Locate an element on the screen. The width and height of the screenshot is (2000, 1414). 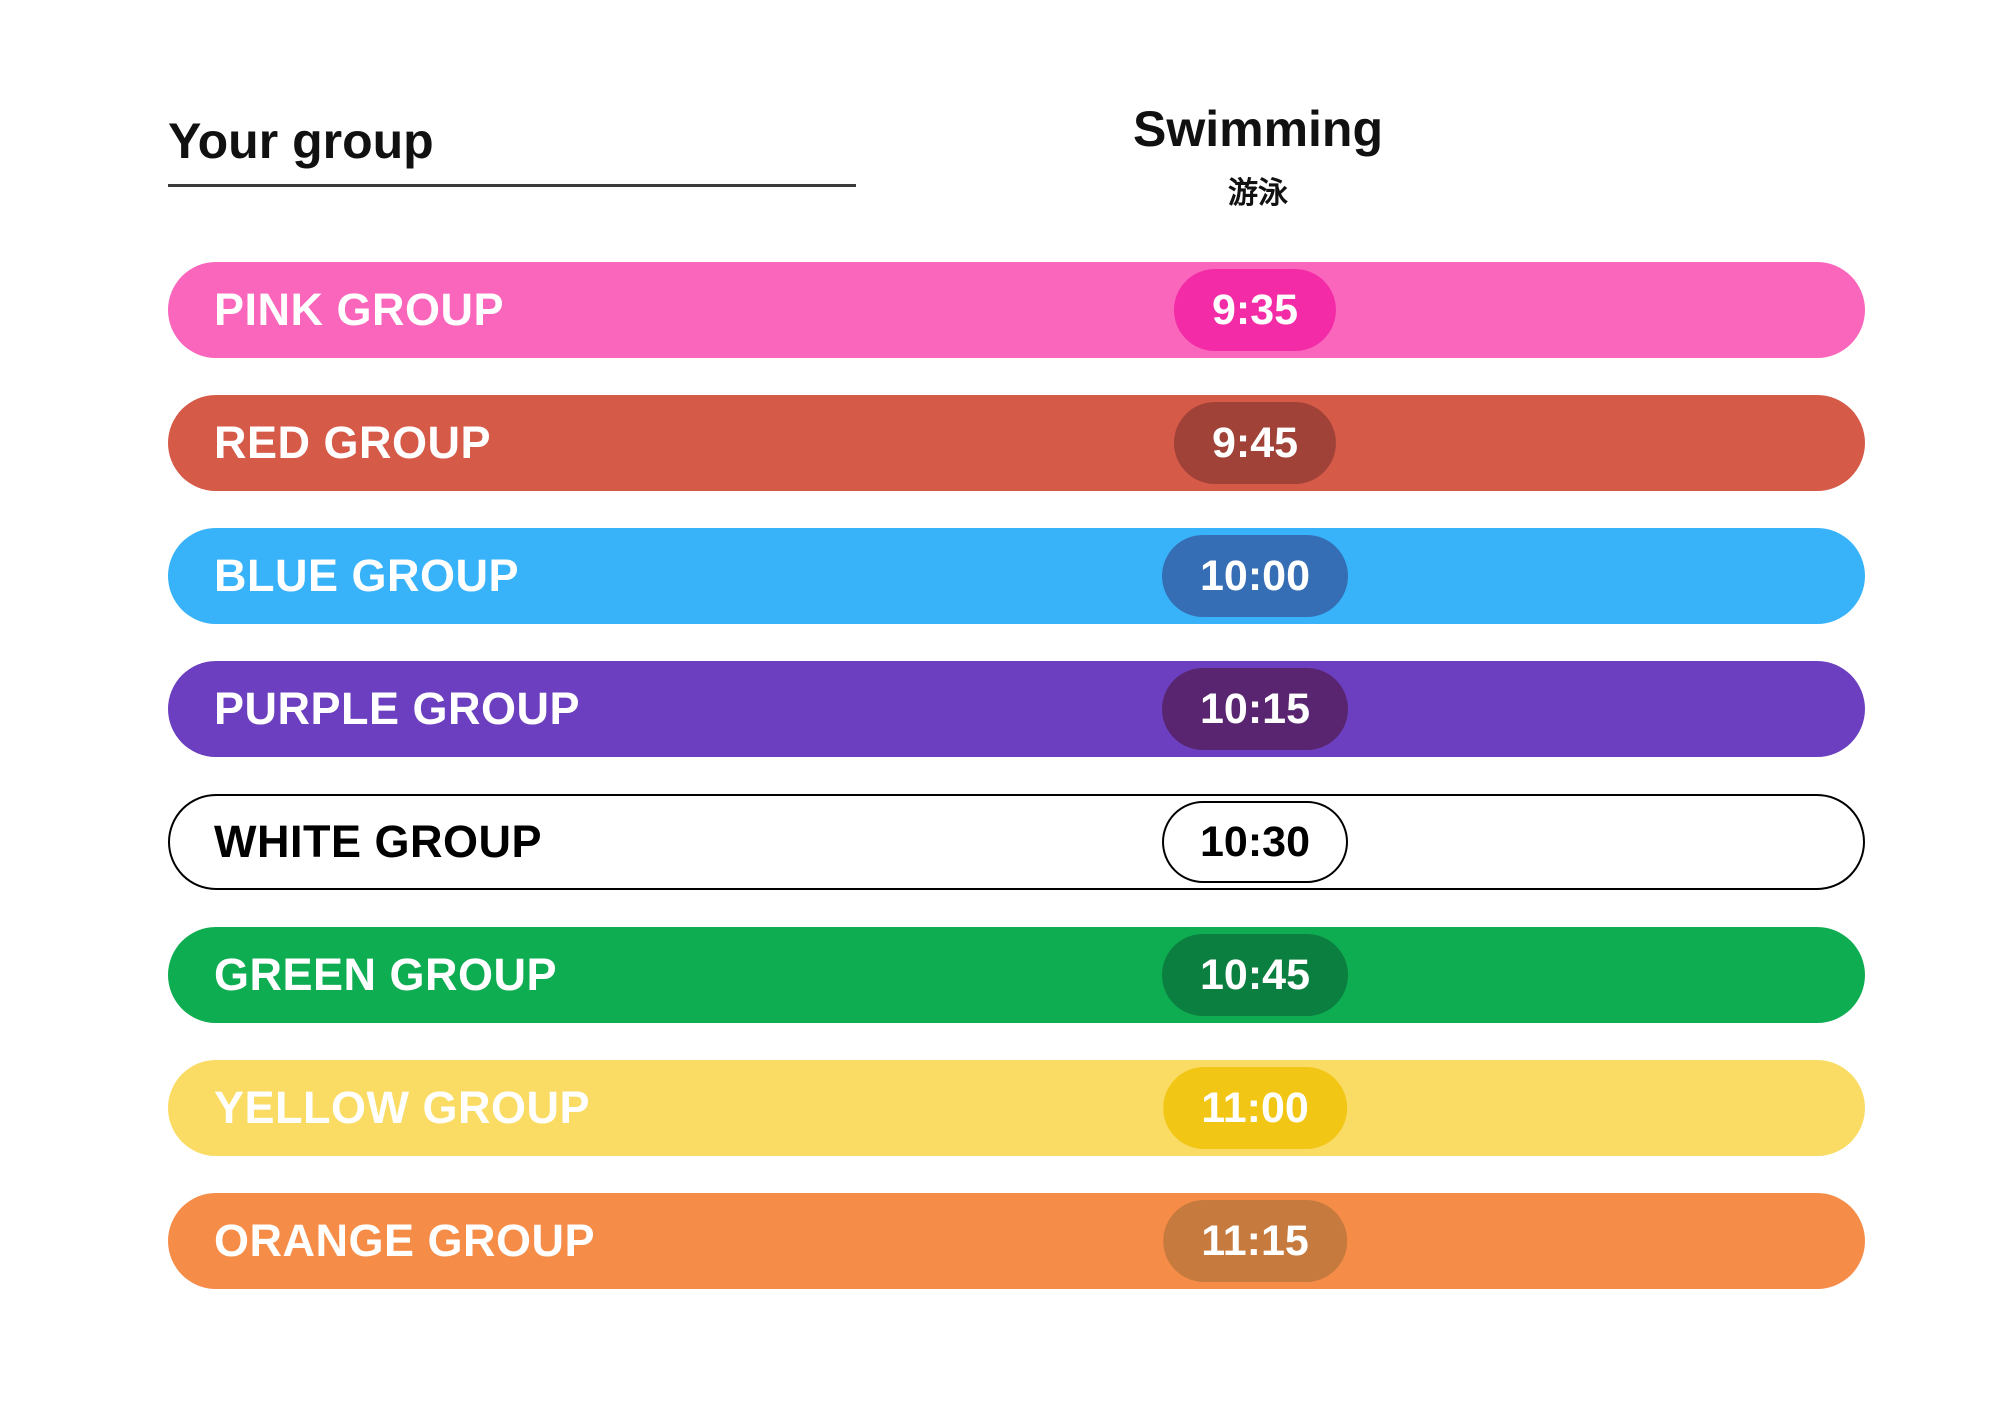
time-badge: 10:15 is located at coordinates (1255, 709).